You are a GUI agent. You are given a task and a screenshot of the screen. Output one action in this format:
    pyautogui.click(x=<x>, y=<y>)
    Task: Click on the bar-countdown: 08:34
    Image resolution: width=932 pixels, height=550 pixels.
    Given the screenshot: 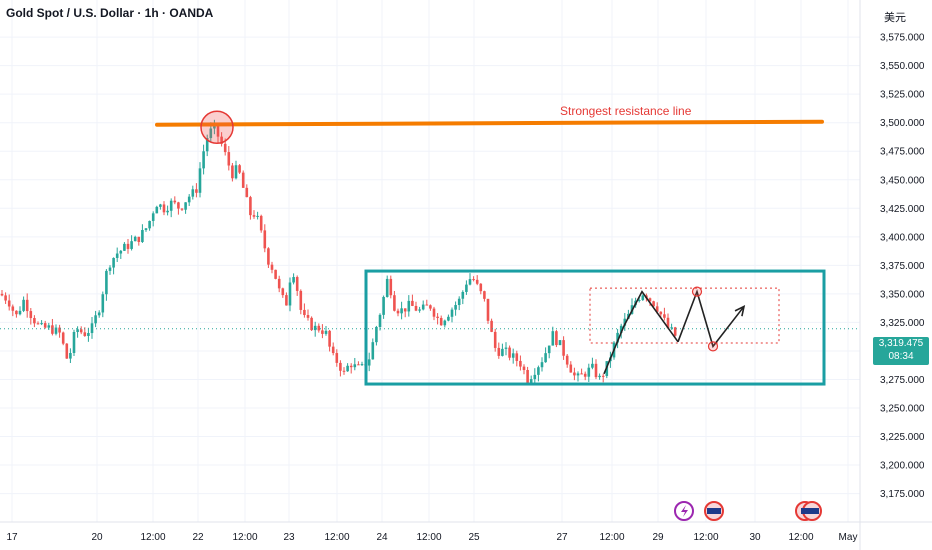 What is the action you would take?
    pyautogui.click(x=901, y=356)
    